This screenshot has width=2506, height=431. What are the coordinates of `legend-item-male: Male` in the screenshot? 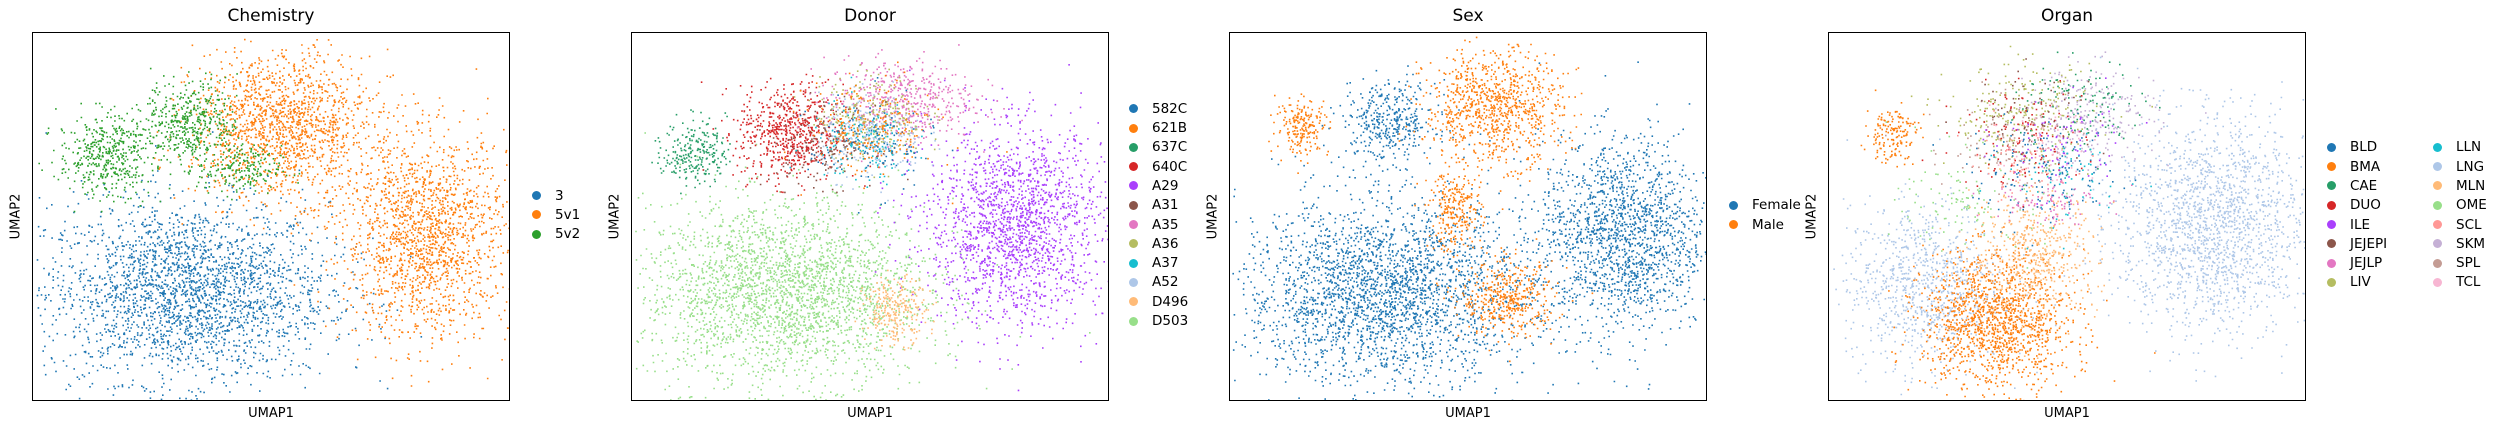 It's located at (1756, 225).